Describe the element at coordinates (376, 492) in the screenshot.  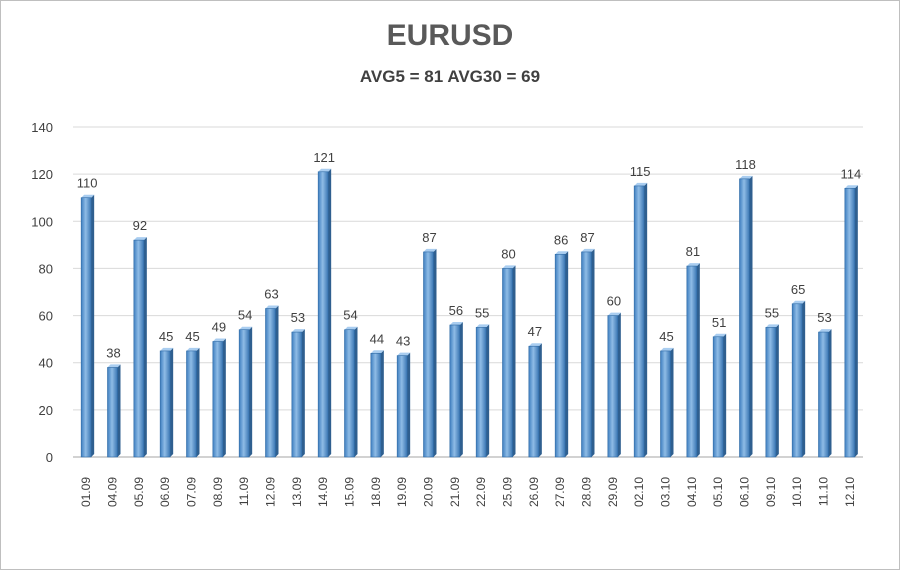
I see `x-tick-label: 18.09` at that location.